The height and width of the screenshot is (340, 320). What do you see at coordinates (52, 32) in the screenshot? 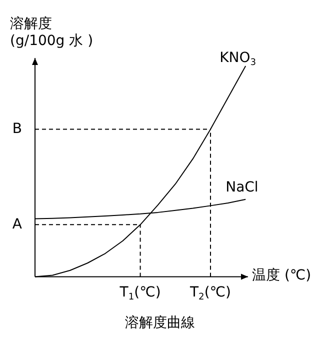
I see `y-axis-title: 溶解度 (g/100g 水 )` at bounding box center [52, 32].